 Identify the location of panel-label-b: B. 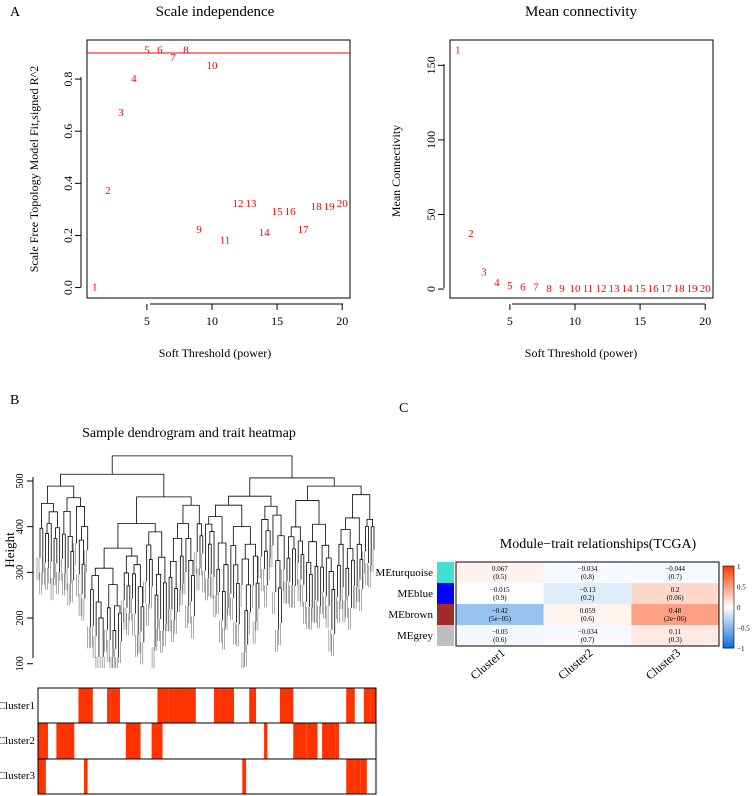
(14, 400).